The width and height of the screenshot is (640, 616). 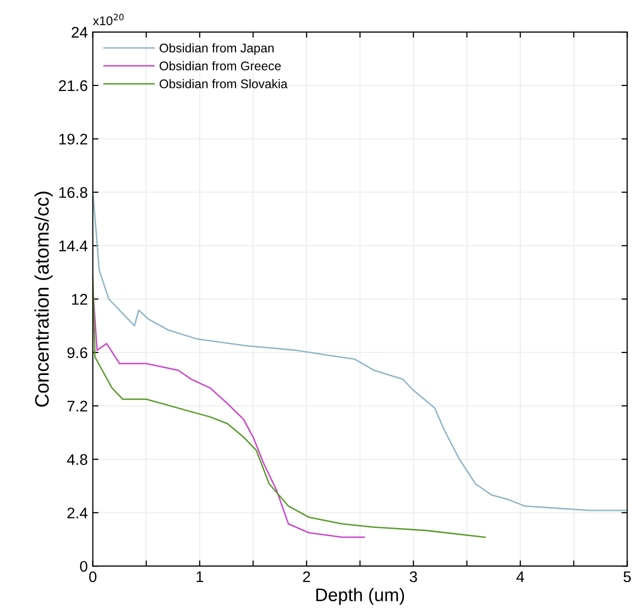 What do you see at coordinates (360, 596) in the screenshot?
I see `x-axis-title: Depth (um)` at bounding box center [360, 596].